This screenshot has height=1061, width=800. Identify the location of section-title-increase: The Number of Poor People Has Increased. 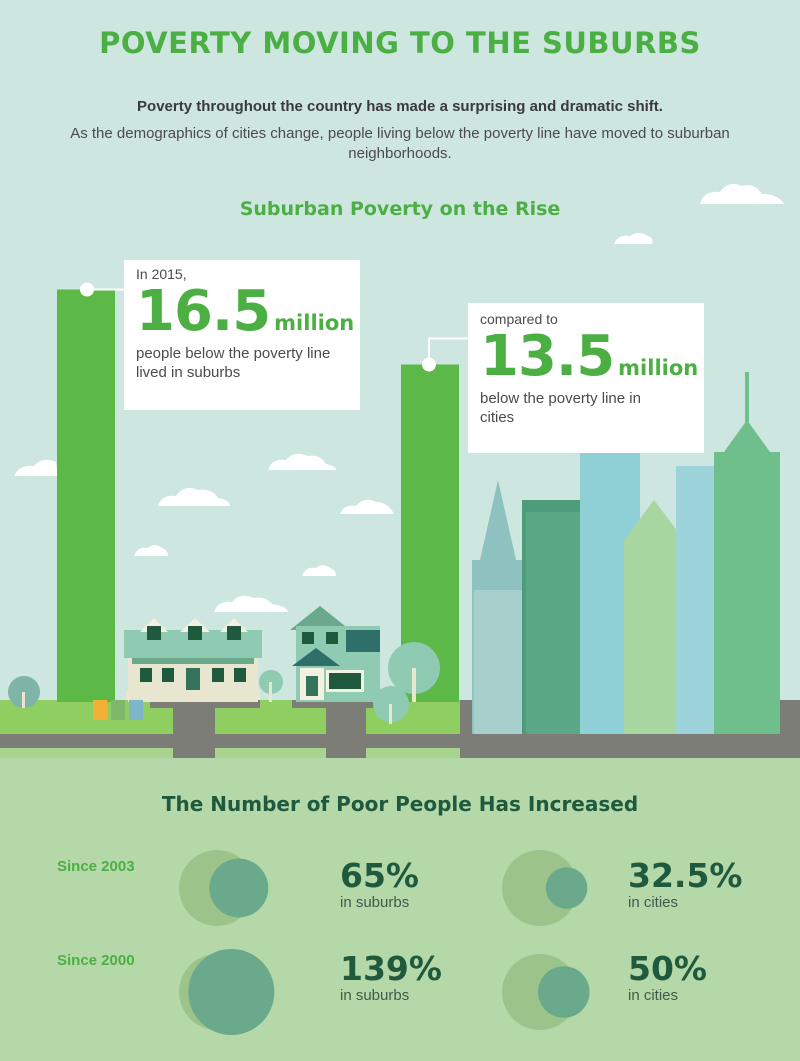
(400, 804).